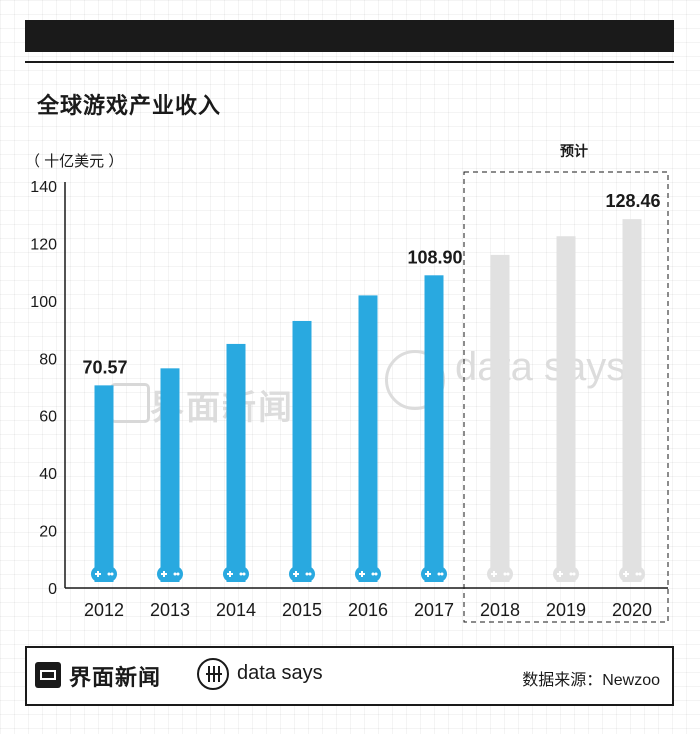  Describe the element at coordinates (170, 475) in the screenshot. I see `bar-2013` at that location.